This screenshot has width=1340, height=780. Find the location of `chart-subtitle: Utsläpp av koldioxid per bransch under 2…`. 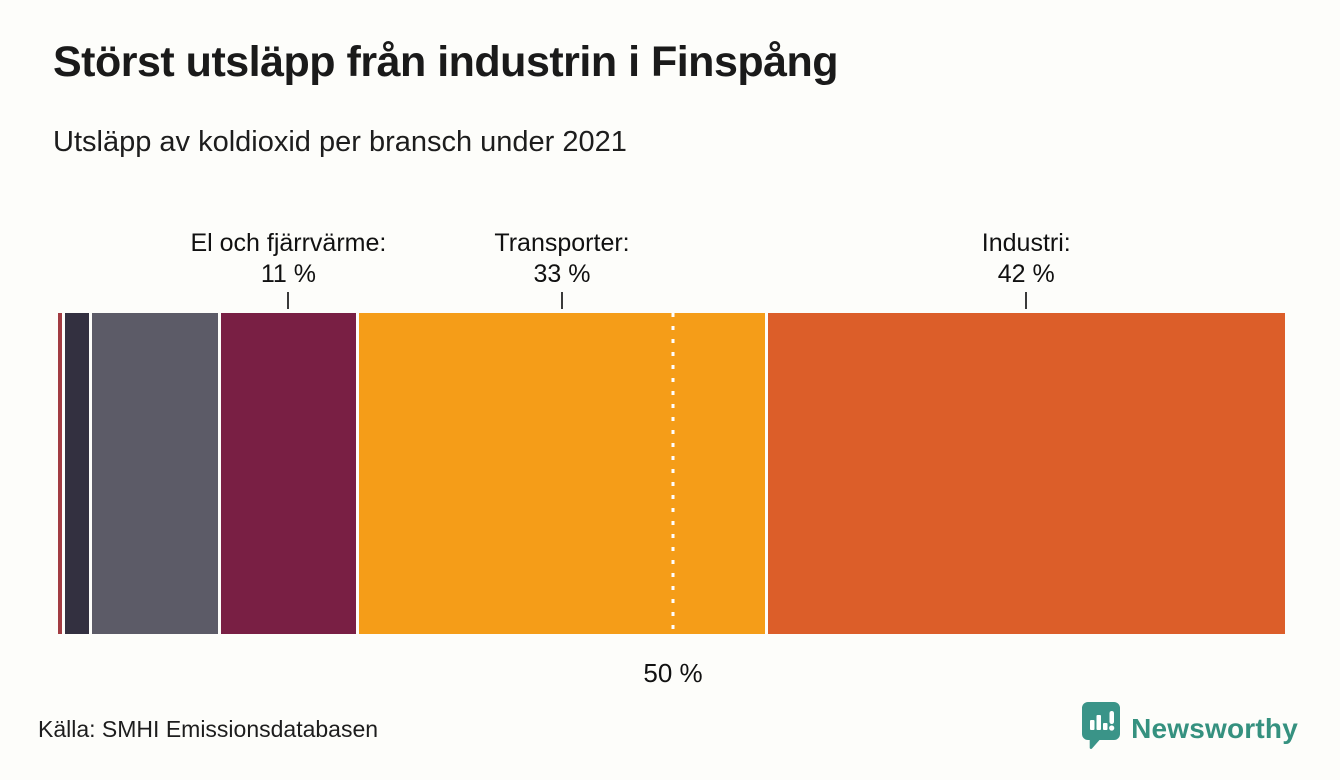

chart-subtitle: Utsläpp av koldioxid per bransch under 2… is located at coordinates (340, 142).